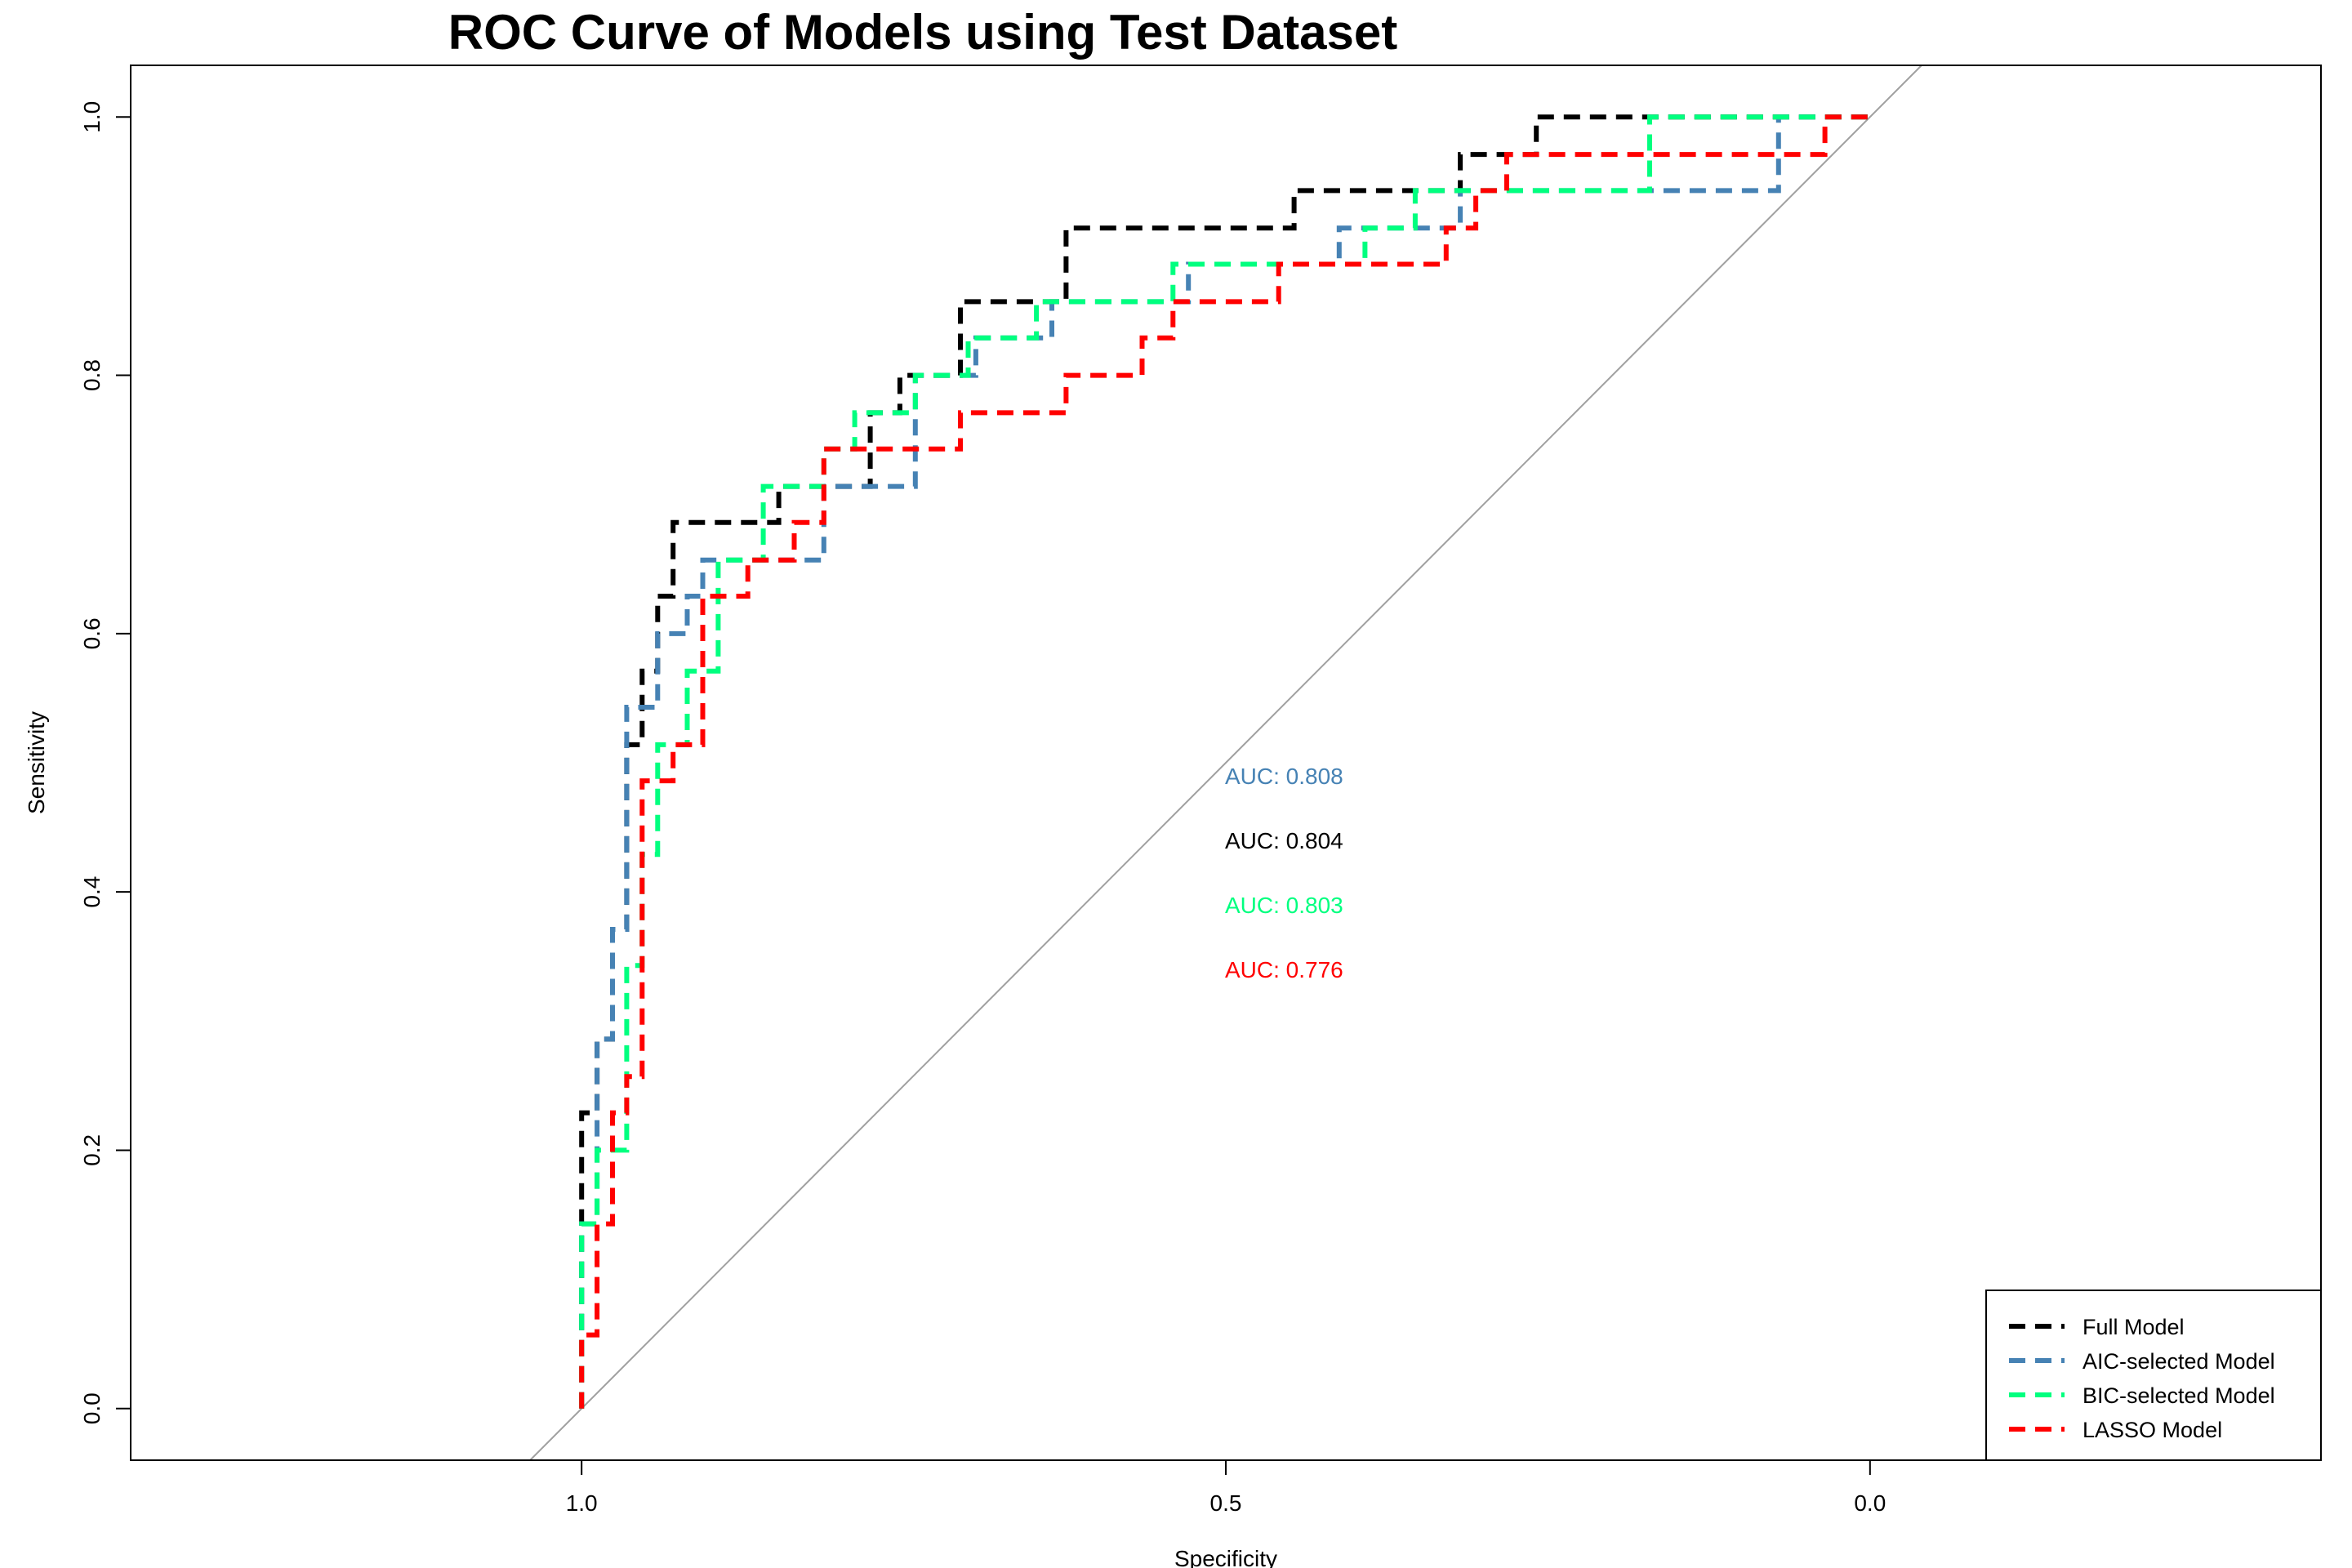 The image size is (2352, 1568). I want to click on legend-label-0: Full Model, so click(2133, 1327).